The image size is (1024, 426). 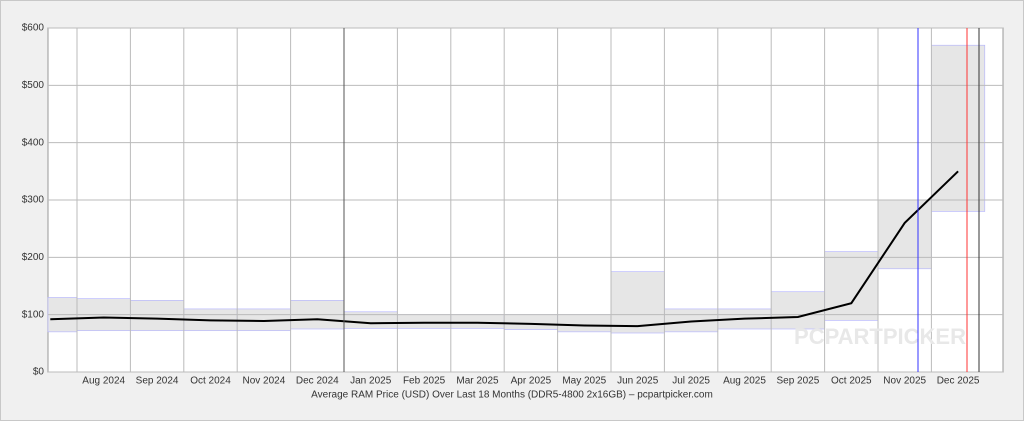 I want to click on watermark: PCPARTPICKER, so click(x=880, y=336).